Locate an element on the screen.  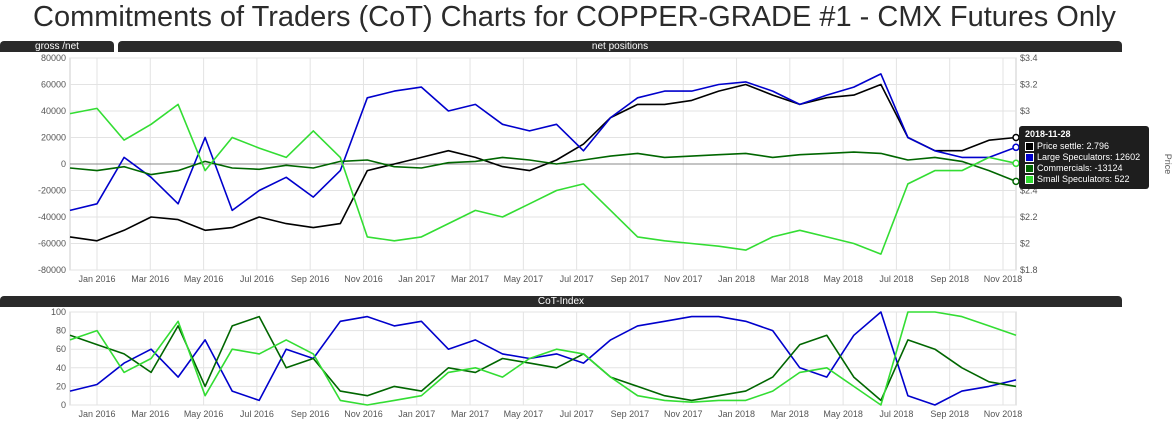
y2-tick-label: $3.4 is located at coordinates (1029, 58).